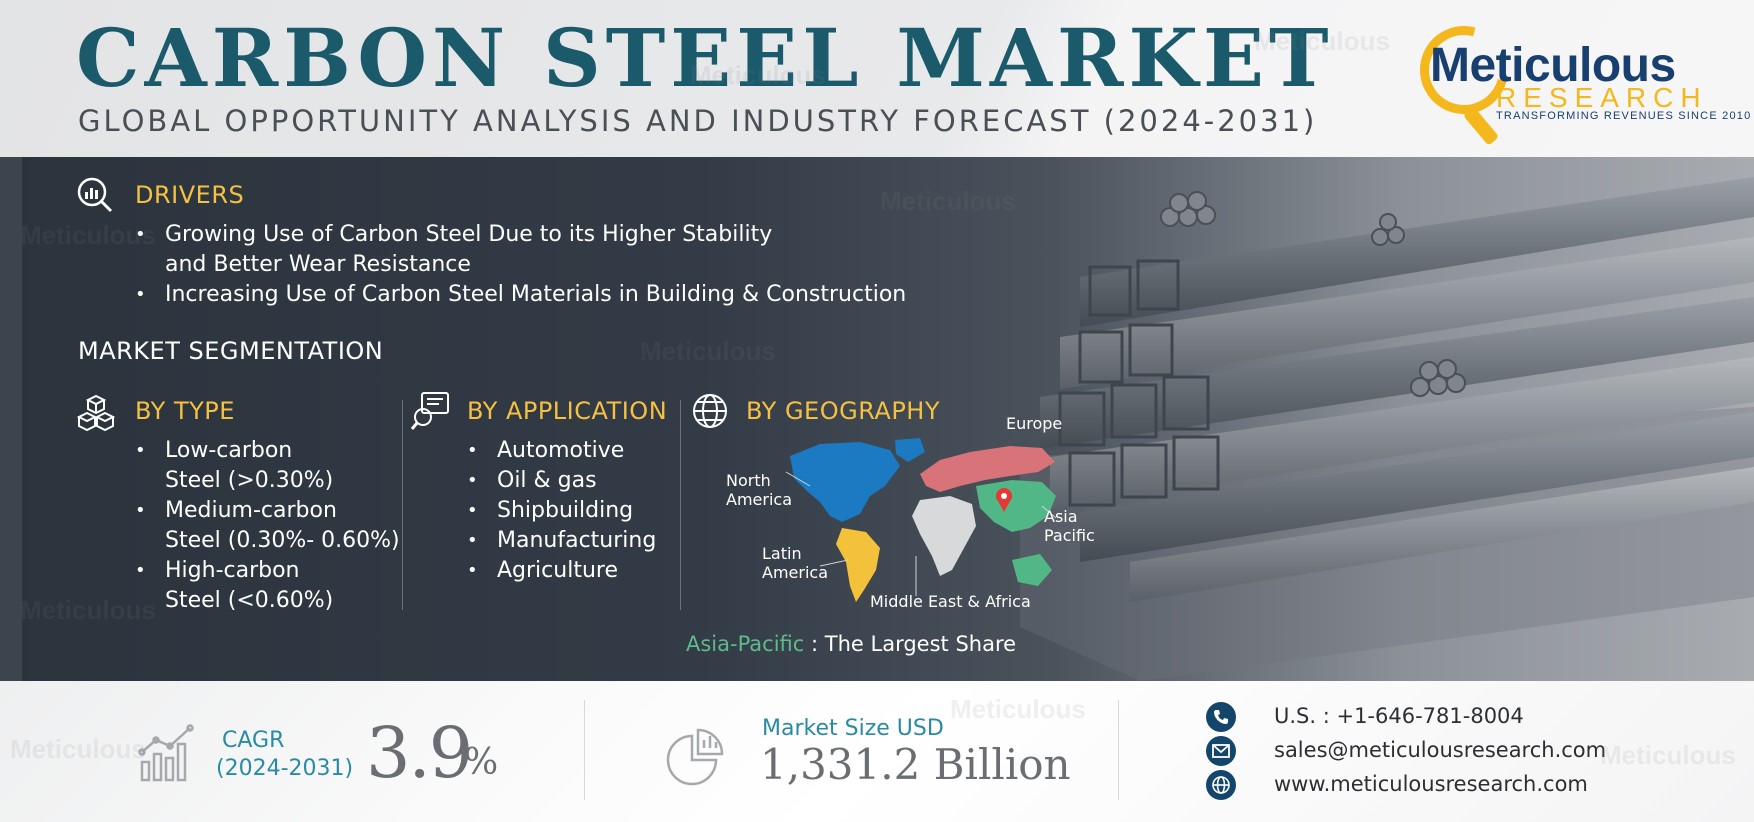 This screenshot has width=1754, height=822. What do you see at coordinates (858, 565) in the screenshot?
I see `map-latin-america` at bounding box center [858, 565].